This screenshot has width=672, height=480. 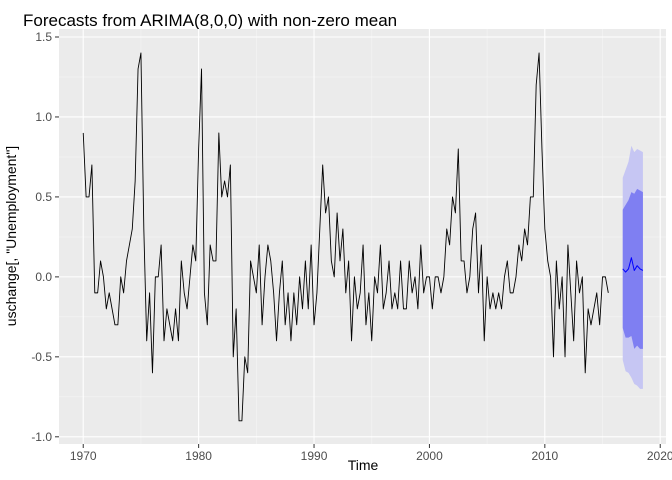 I want to click on x-tick-label: 1990, so click(x=314, y=456).